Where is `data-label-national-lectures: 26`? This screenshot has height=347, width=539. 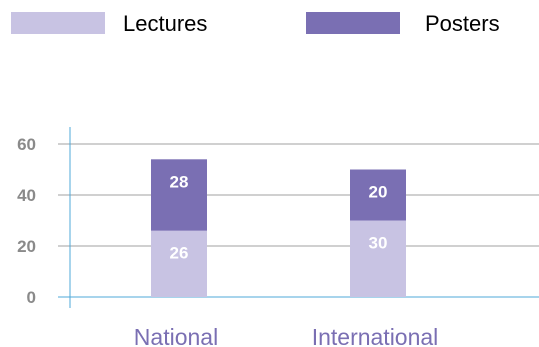
data-label-national-lectures: 26 is located at coordinates (179, 253).